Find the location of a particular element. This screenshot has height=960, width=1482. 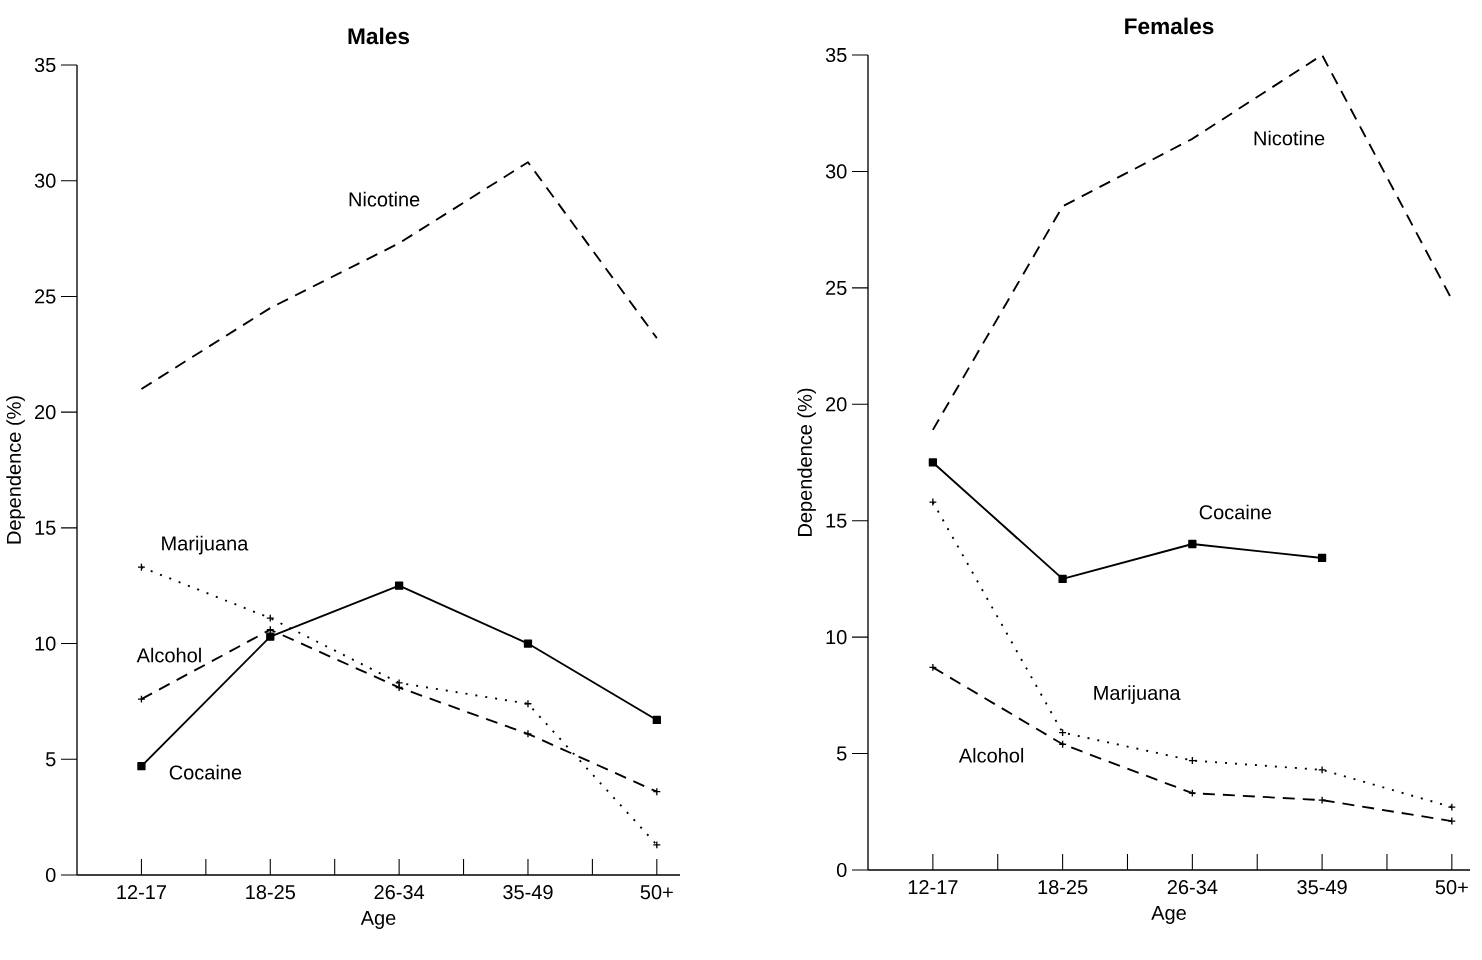

chart-title: Females is located at coordinates (1169, 26).